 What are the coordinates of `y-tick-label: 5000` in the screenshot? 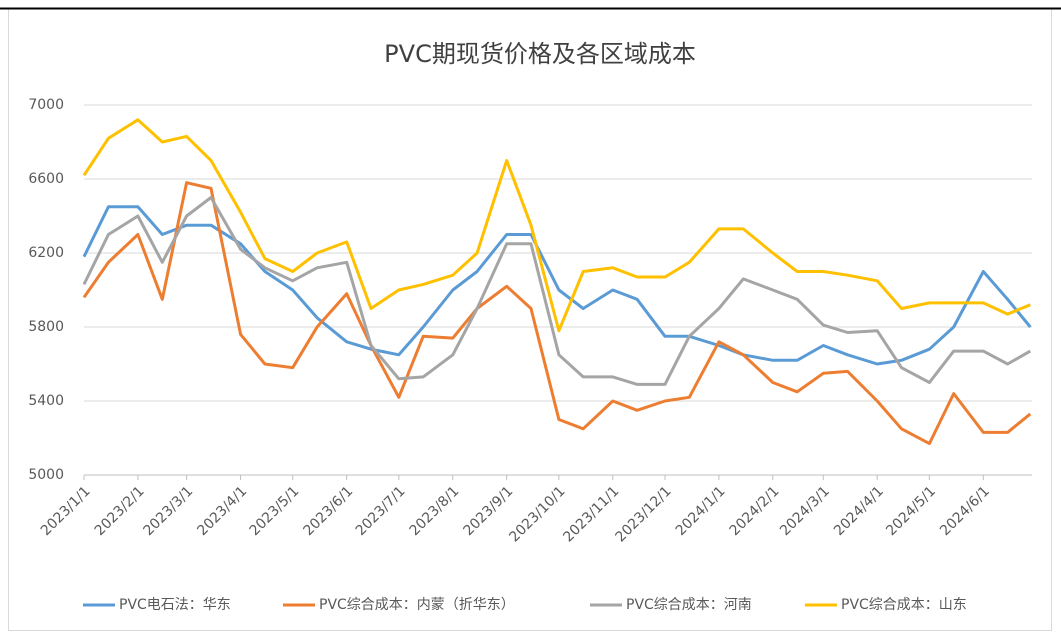 It's located at (46, 475).